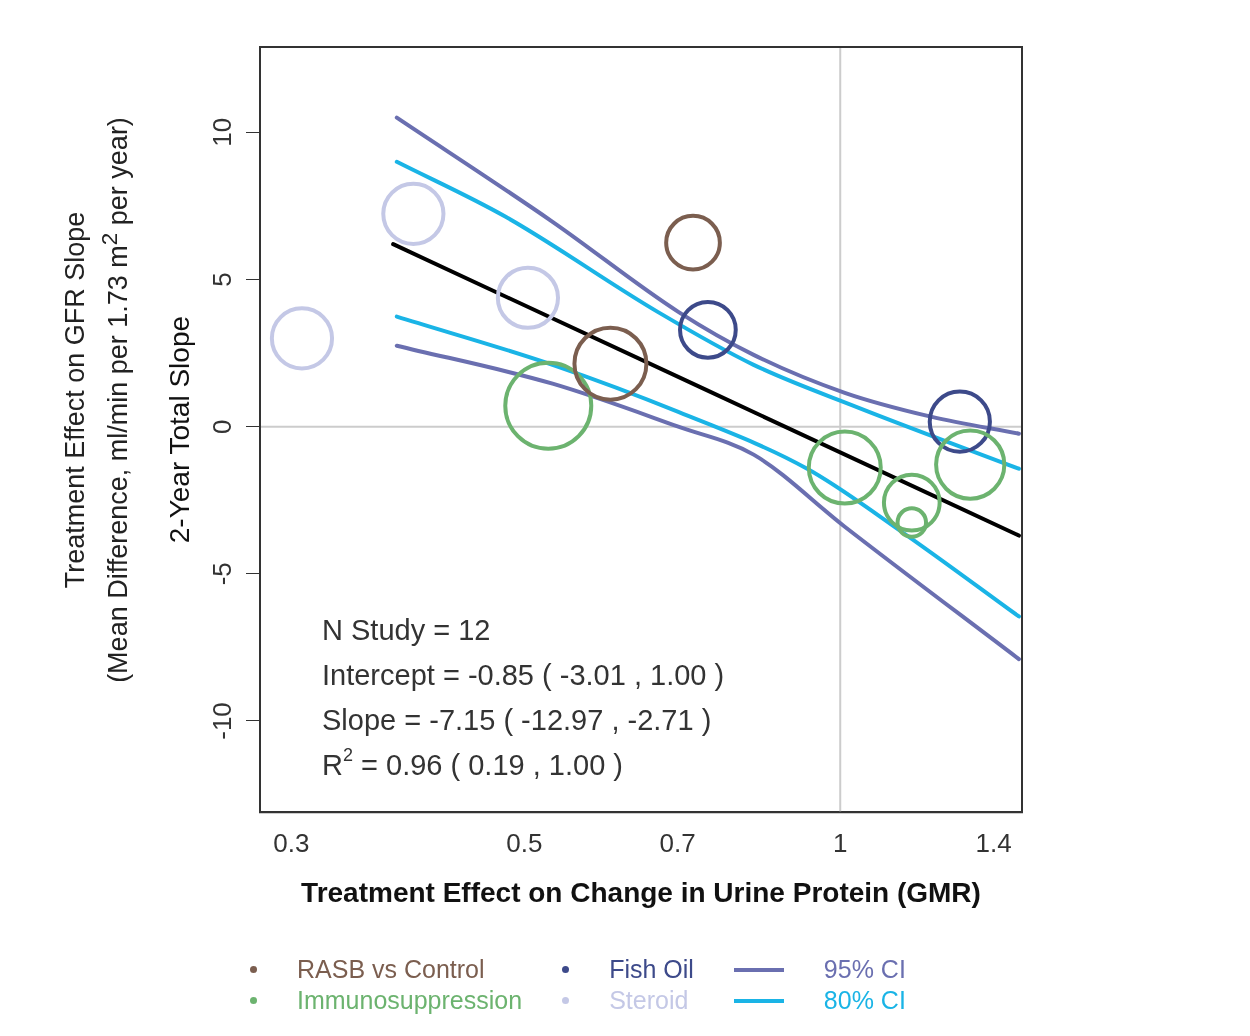 The image size is (1250, 1036). I want to click on text: Treatment Effect on GFR Slope, so click(75, 400).